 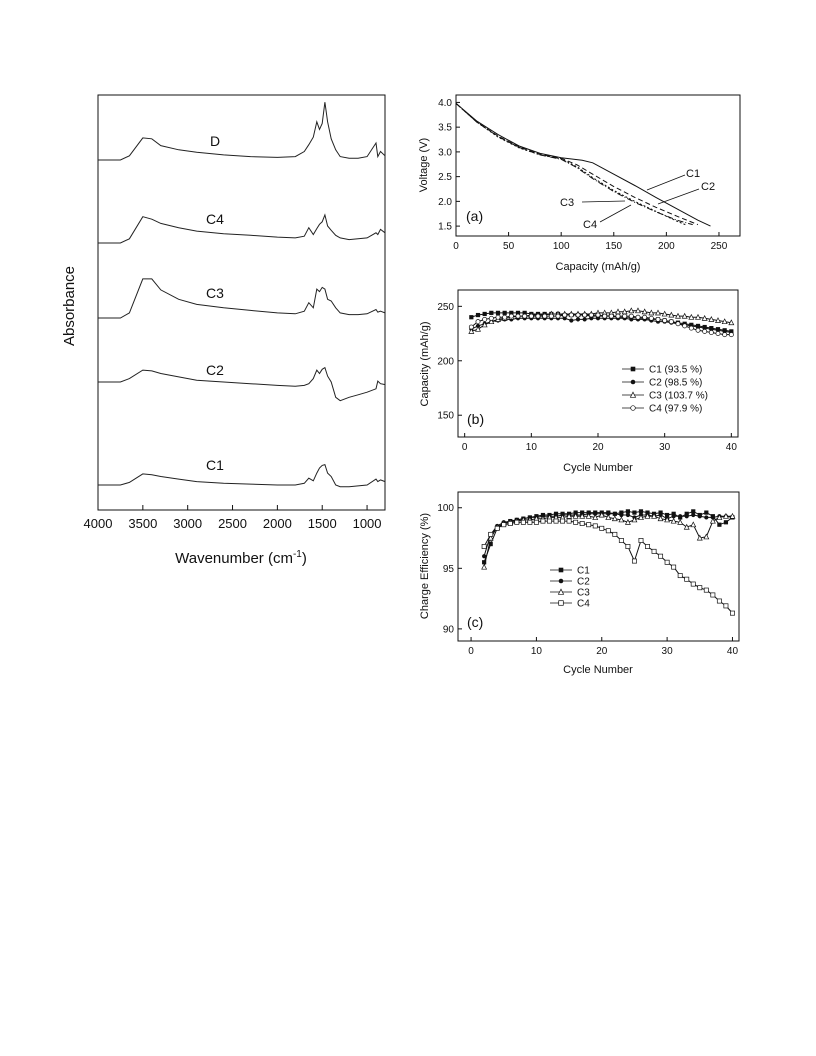 I want to click on panel-c-legend-label-c1: C1, so click(x=583, y=571).